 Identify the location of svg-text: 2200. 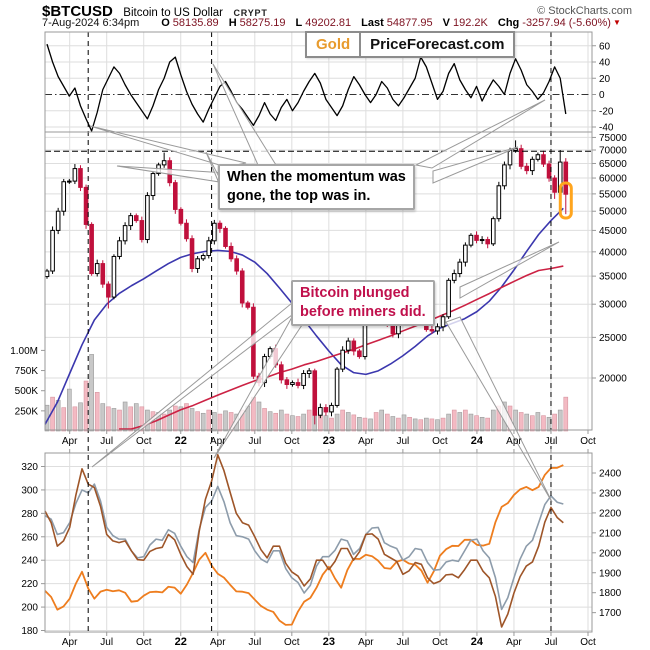
(610, 513).